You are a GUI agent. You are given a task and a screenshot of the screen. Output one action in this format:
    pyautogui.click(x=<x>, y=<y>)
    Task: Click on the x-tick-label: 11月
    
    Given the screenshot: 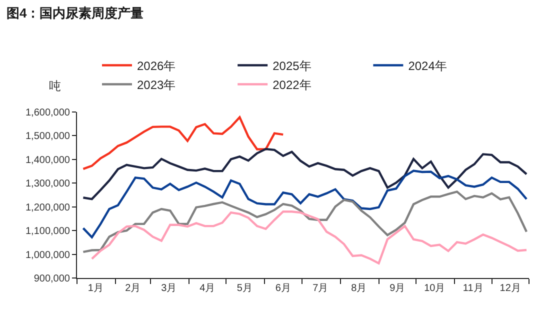 What is the action you would take?
    pyautogui.click(x=473, y=288)
    